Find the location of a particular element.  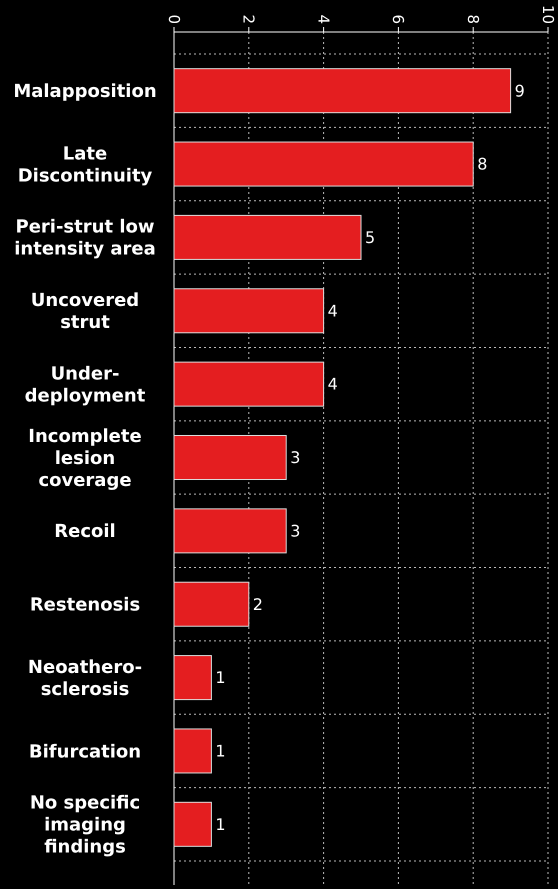

x-tick-label: 2 is located at coordinates (249, 19).